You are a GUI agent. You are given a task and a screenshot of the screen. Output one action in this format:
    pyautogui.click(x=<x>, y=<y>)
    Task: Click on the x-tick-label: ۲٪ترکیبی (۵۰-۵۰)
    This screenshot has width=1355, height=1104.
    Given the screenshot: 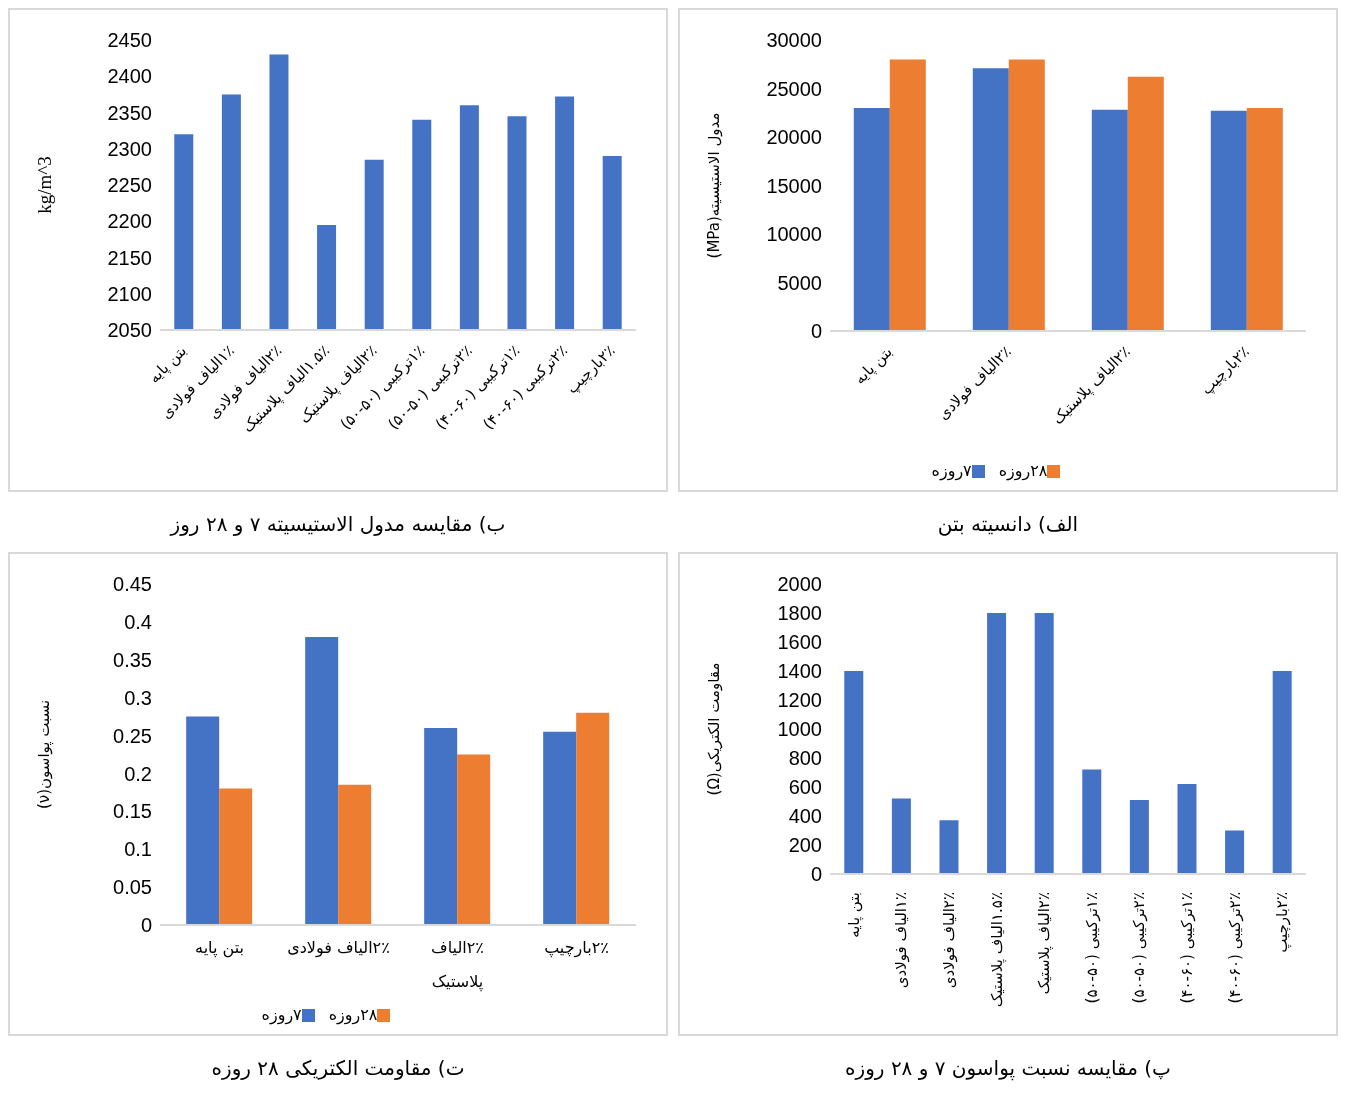 What is the action you would take?
    pyautogui.click(x=1139, y=948)
    